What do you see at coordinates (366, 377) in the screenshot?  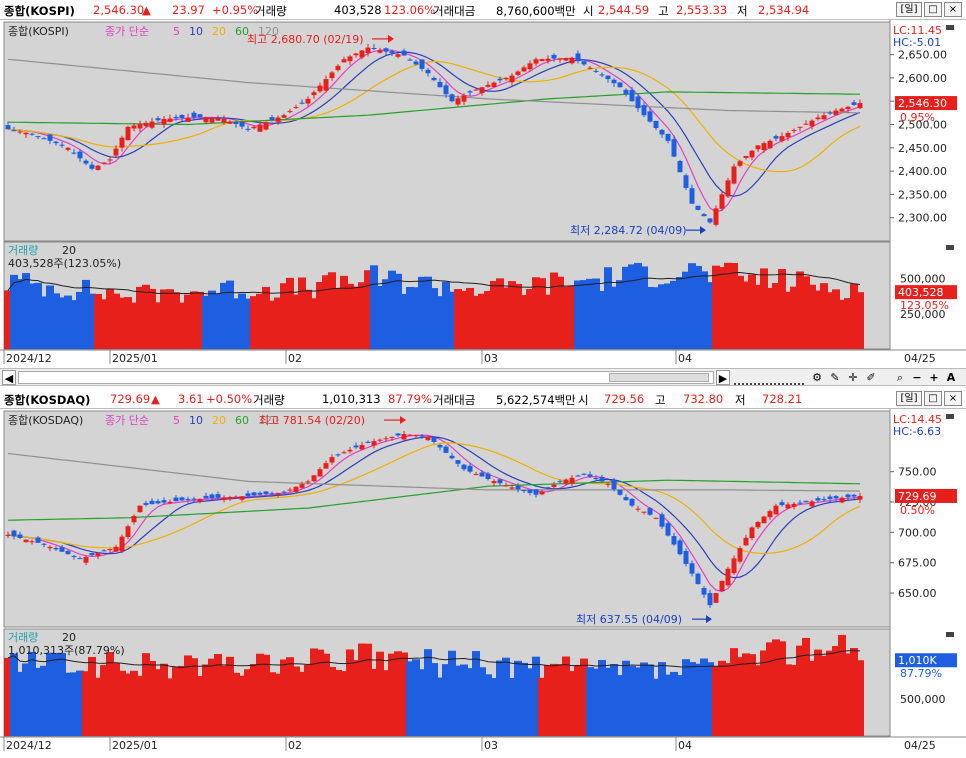 I see `scrollbar-track` at bounding box center [366, 377].